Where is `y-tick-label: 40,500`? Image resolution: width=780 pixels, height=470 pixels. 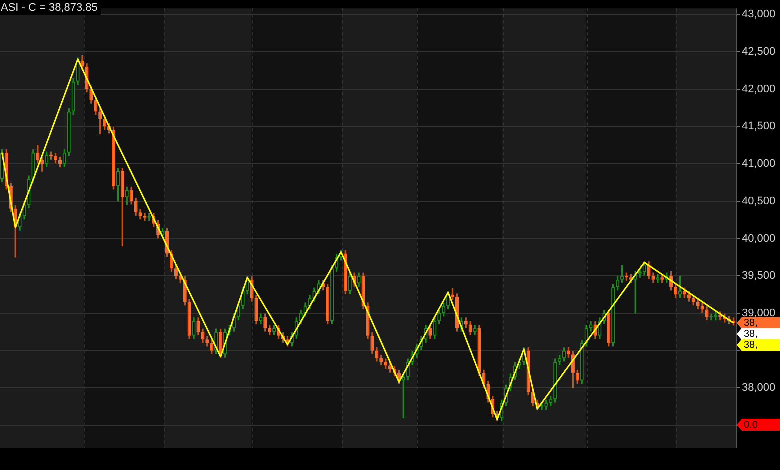
y-tick-label: 40,500 is located at coordinates (759, 201).